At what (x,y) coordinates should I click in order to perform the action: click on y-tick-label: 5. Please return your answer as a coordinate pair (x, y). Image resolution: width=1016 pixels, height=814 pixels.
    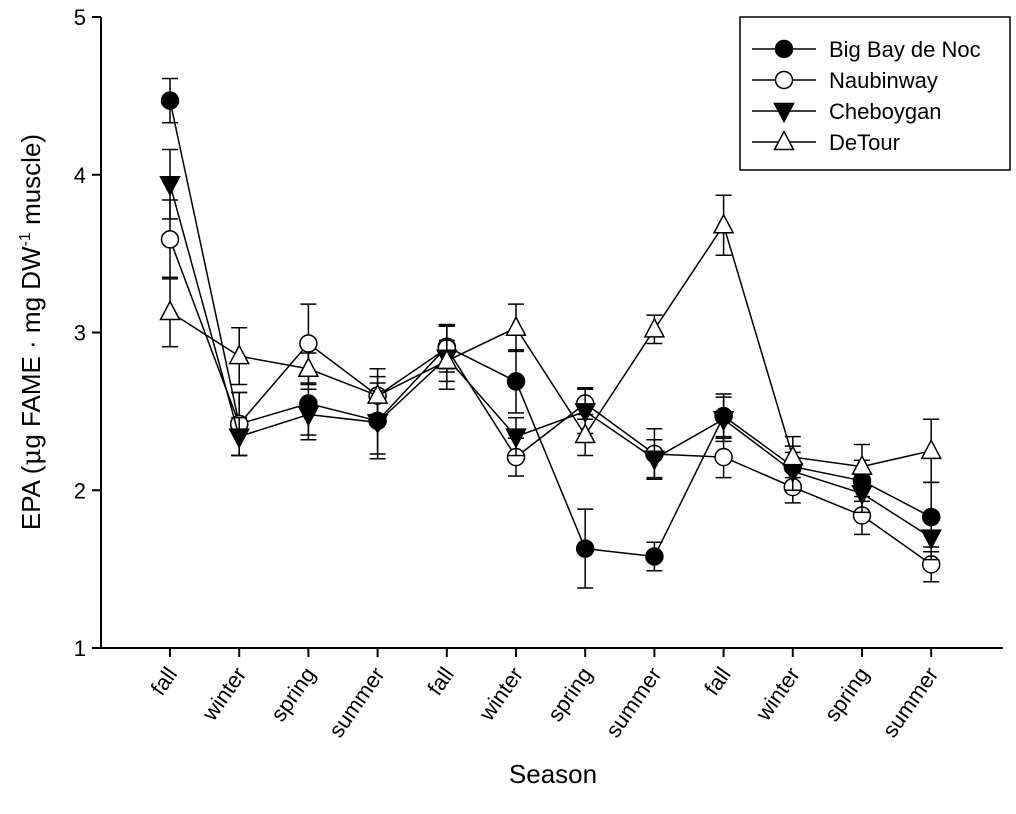
    Looking at the image, I should click on (80, 17).